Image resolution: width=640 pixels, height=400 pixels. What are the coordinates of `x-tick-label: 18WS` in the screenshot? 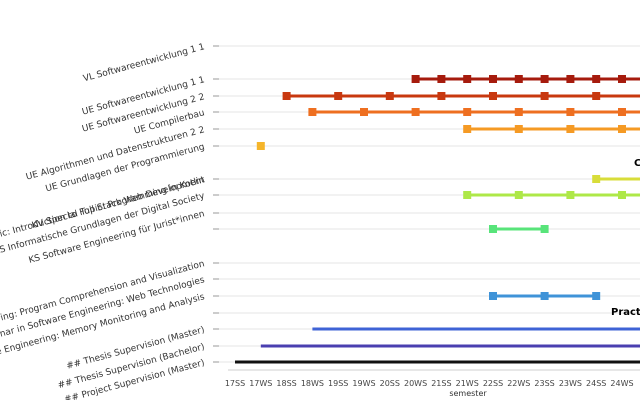 It's located at (312, 383).